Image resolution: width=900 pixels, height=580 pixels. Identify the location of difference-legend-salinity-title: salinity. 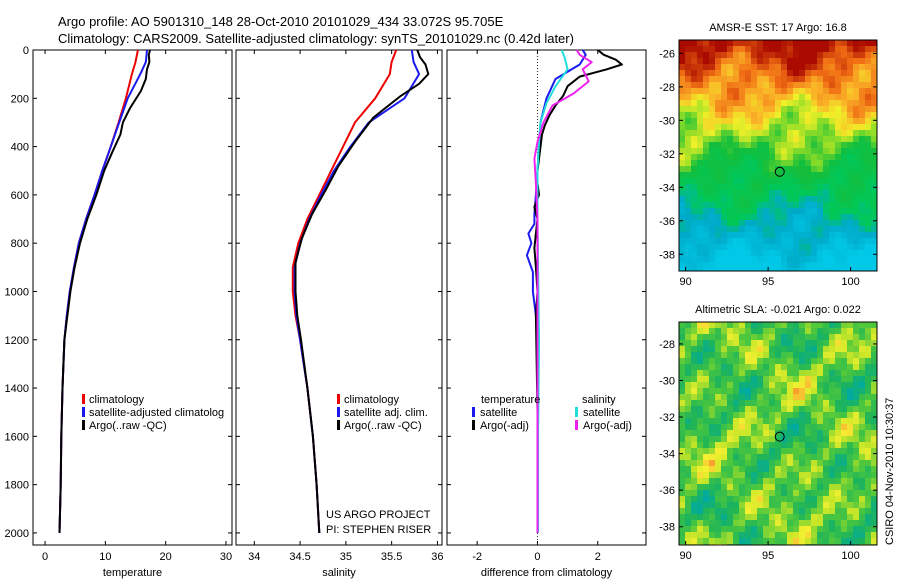
(599, 400).